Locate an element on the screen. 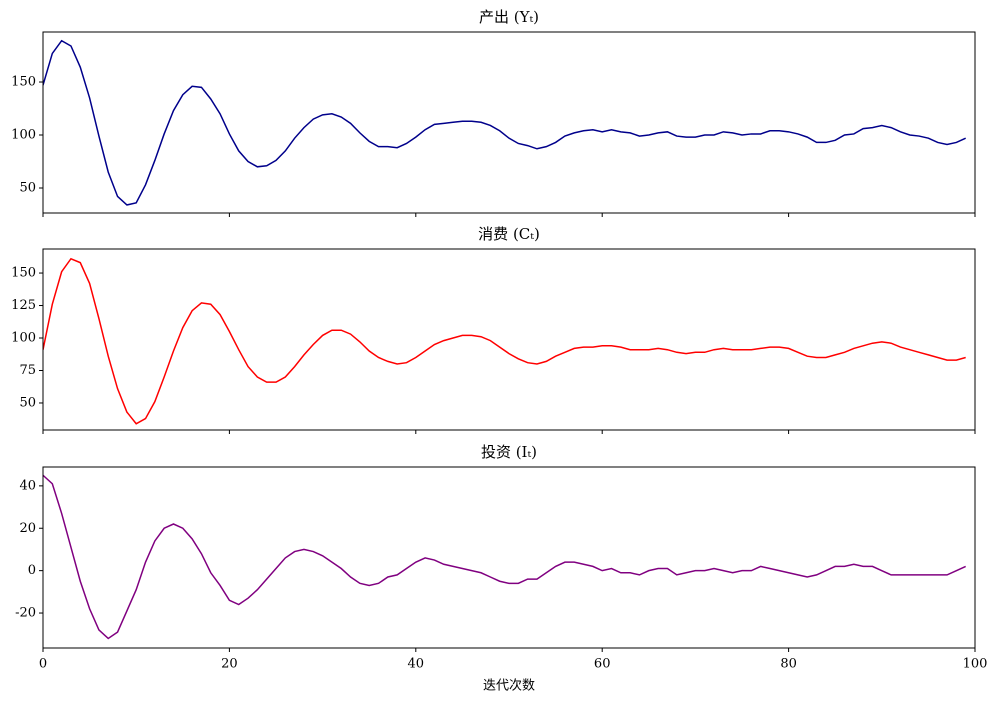  panel-title: 投资 (Iₜ) is located at coordinates (509, 452).